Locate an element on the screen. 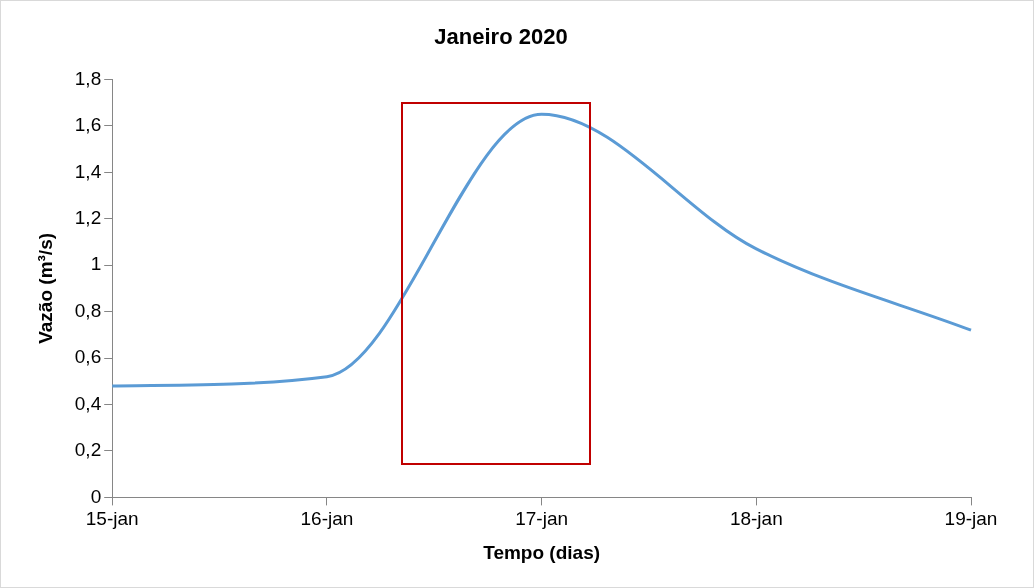 The width and height of the screenshot is (1034, 588). x-tick-label: 15-jan is located at coordinates (112, 519).